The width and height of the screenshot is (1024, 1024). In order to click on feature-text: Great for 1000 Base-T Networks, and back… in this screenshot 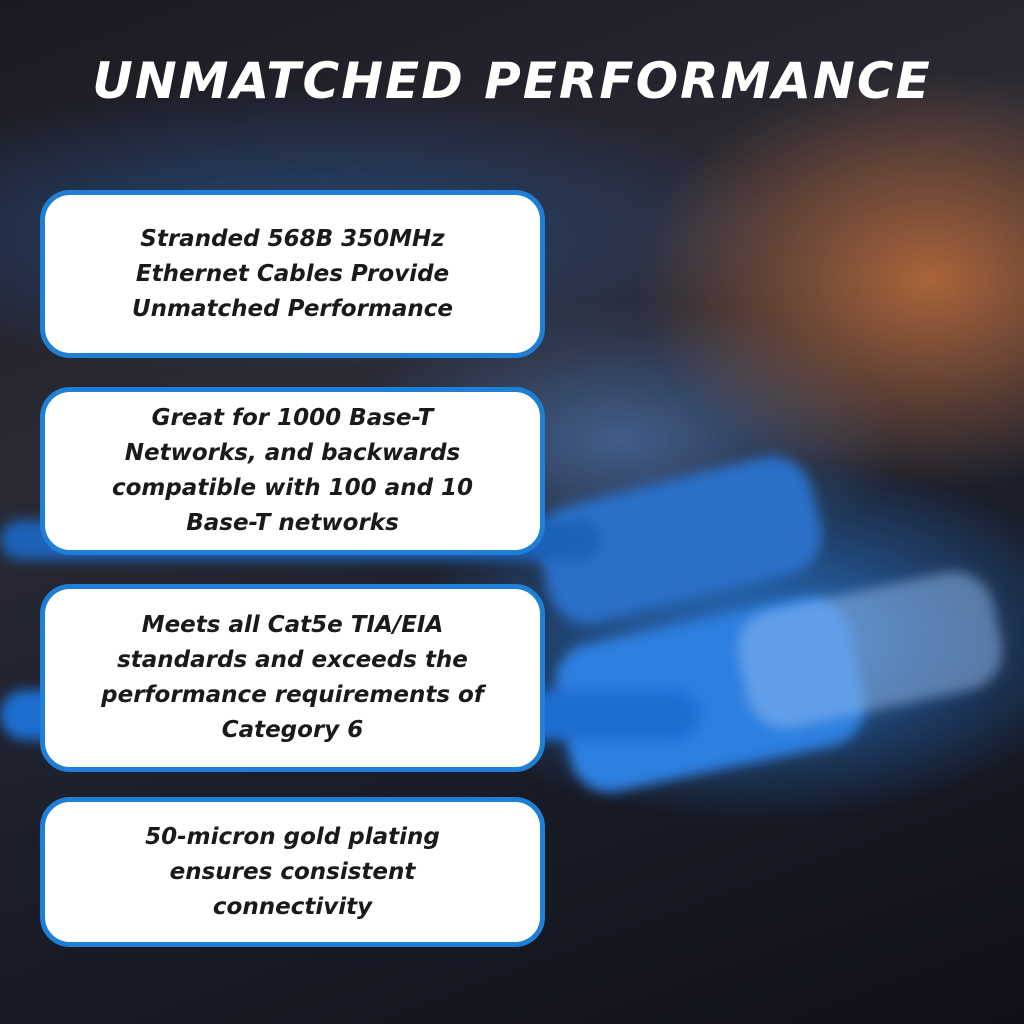, I will do `click(292, 470)`.